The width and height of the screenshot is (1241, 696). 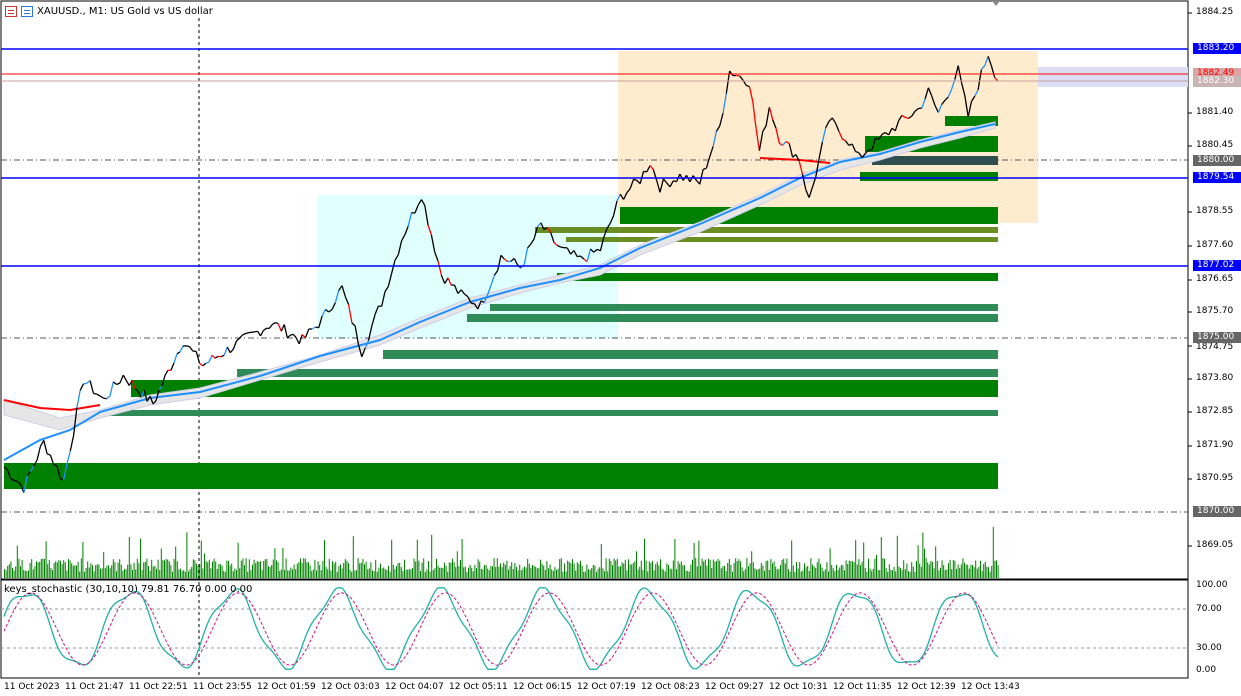 I want to click on volume-histogram, so click(x=501, y=552).